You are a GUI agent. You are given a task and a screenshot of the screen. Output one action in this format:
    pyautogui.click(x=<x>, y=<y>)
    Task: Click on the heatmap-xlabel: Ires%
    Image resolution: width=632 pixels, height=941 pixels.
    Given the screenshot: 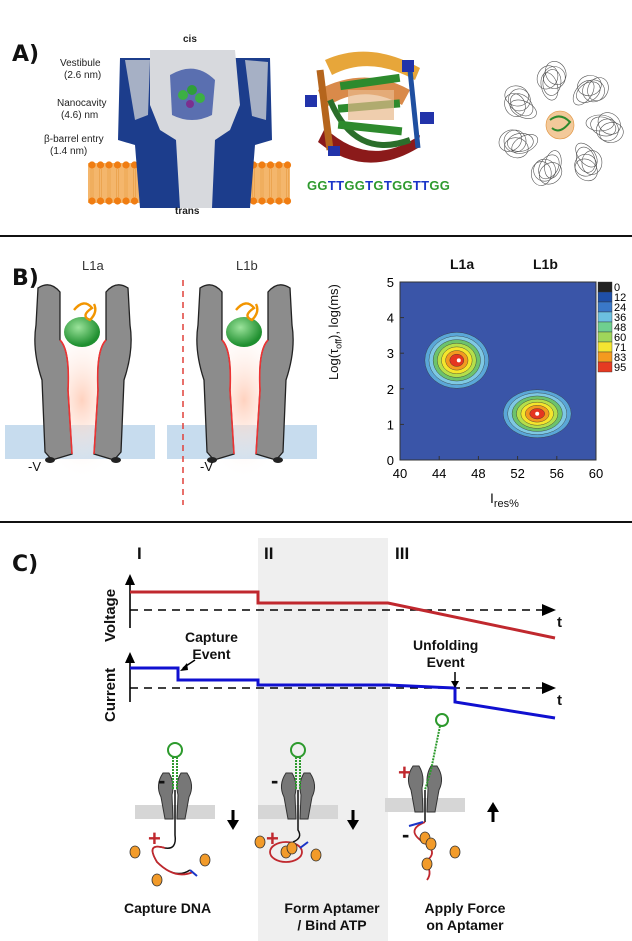 What is the action you would take?
    pyautogui.click(x=504, y=500)
    